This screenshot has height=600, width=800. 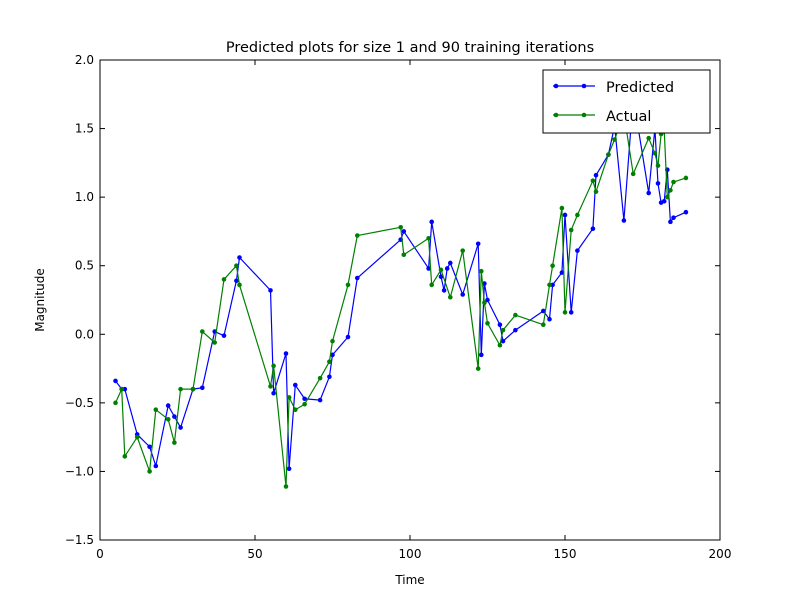 What do you see at coordinates (410, 554) in the screenshot?
I see `x-tick-label: 100` at bounding box center [410, 554].